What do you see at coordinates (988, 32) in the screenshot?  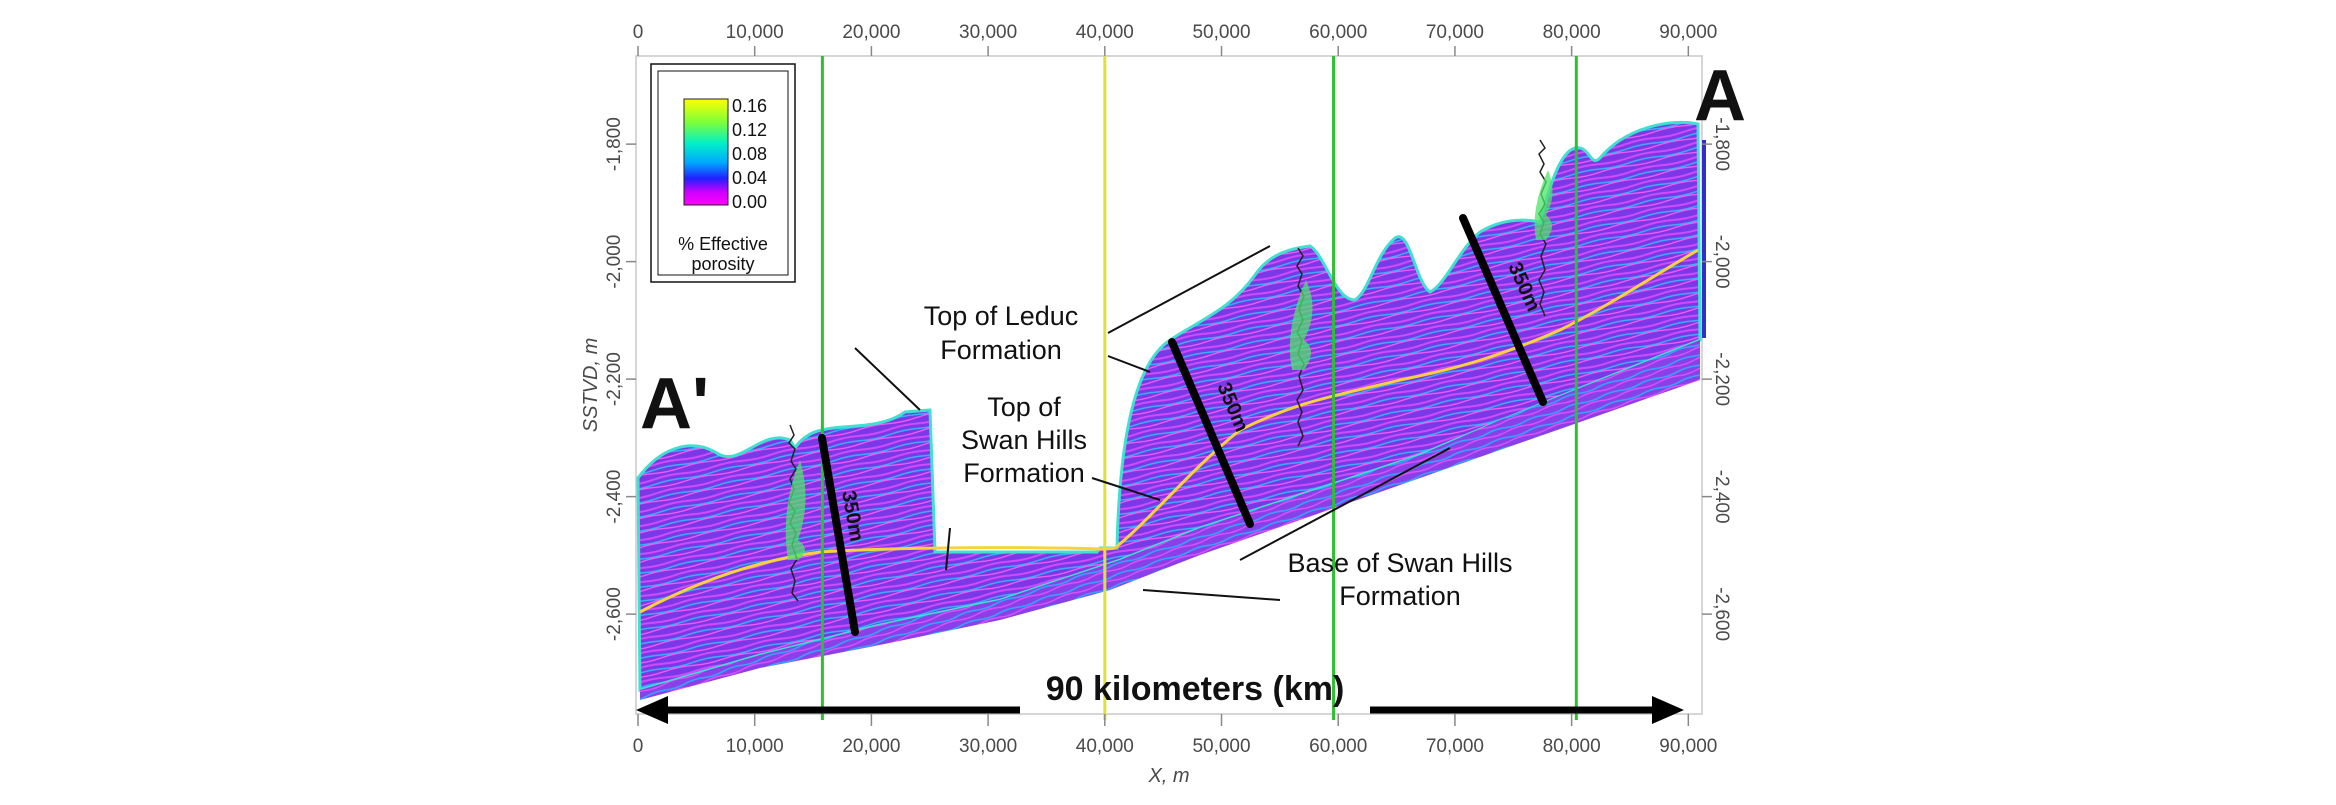 I see `x-tick-label-top: 30,000` at bounding box center [988, 32].